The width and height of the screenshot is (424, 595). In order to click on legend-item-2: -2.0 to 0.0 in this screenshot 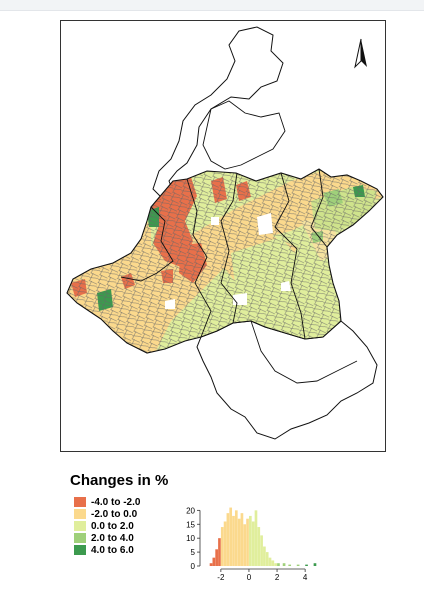, I will do `click(106, 514)`.